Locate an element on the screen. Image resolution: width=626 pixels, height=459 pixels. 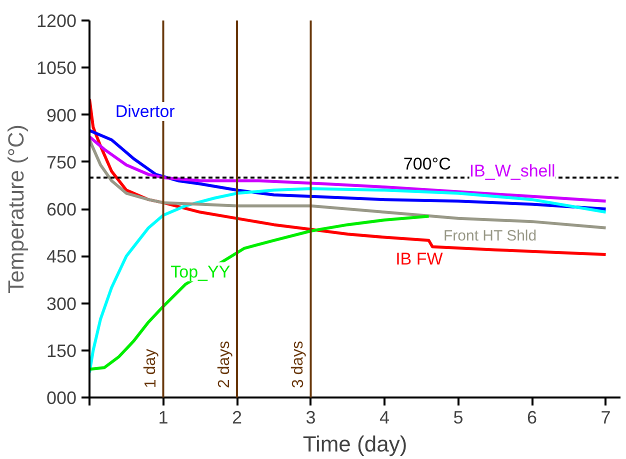
ref-line-label: 700°C is located at coordinates (427, 164).